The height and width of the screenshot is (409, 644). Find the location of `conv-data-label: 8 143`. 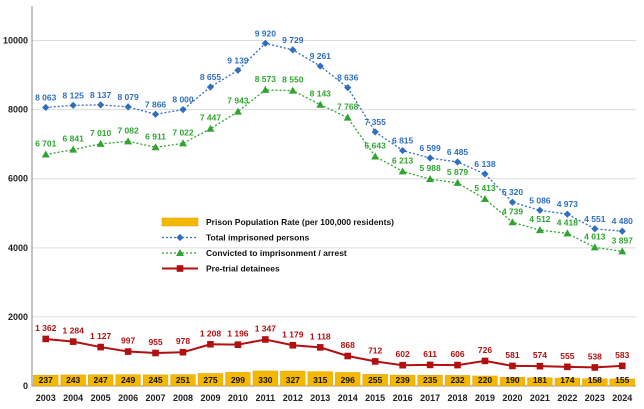

conv-data-label: 8 143 is located at coordinates (321, 94).